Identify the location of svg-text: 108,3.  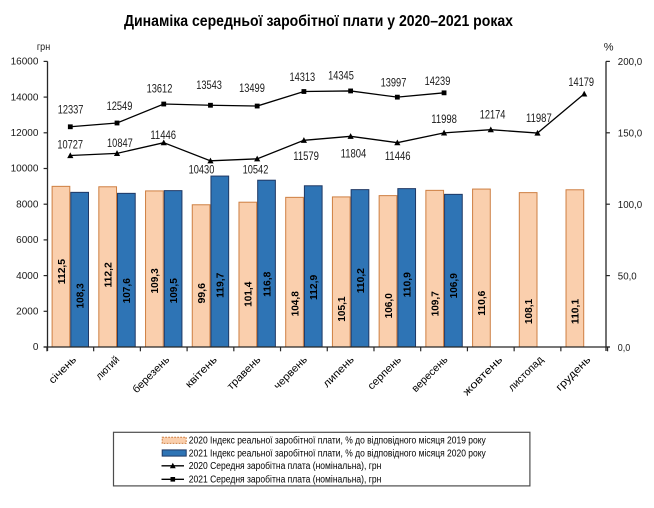
(80, 295).